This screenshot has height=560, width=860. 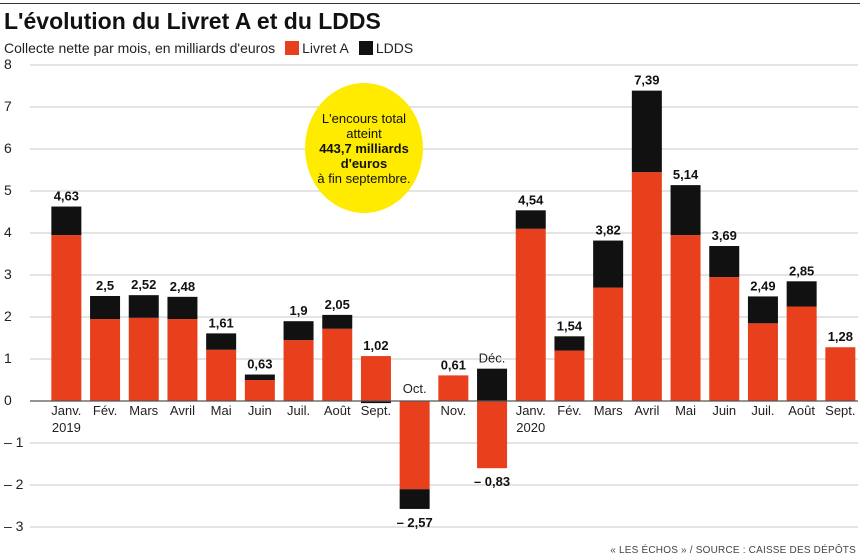 What do you see at coordinates (646, 80) in the screenshot?
I see `bar-total-label: 7,39` at bounding box center [646, 80].